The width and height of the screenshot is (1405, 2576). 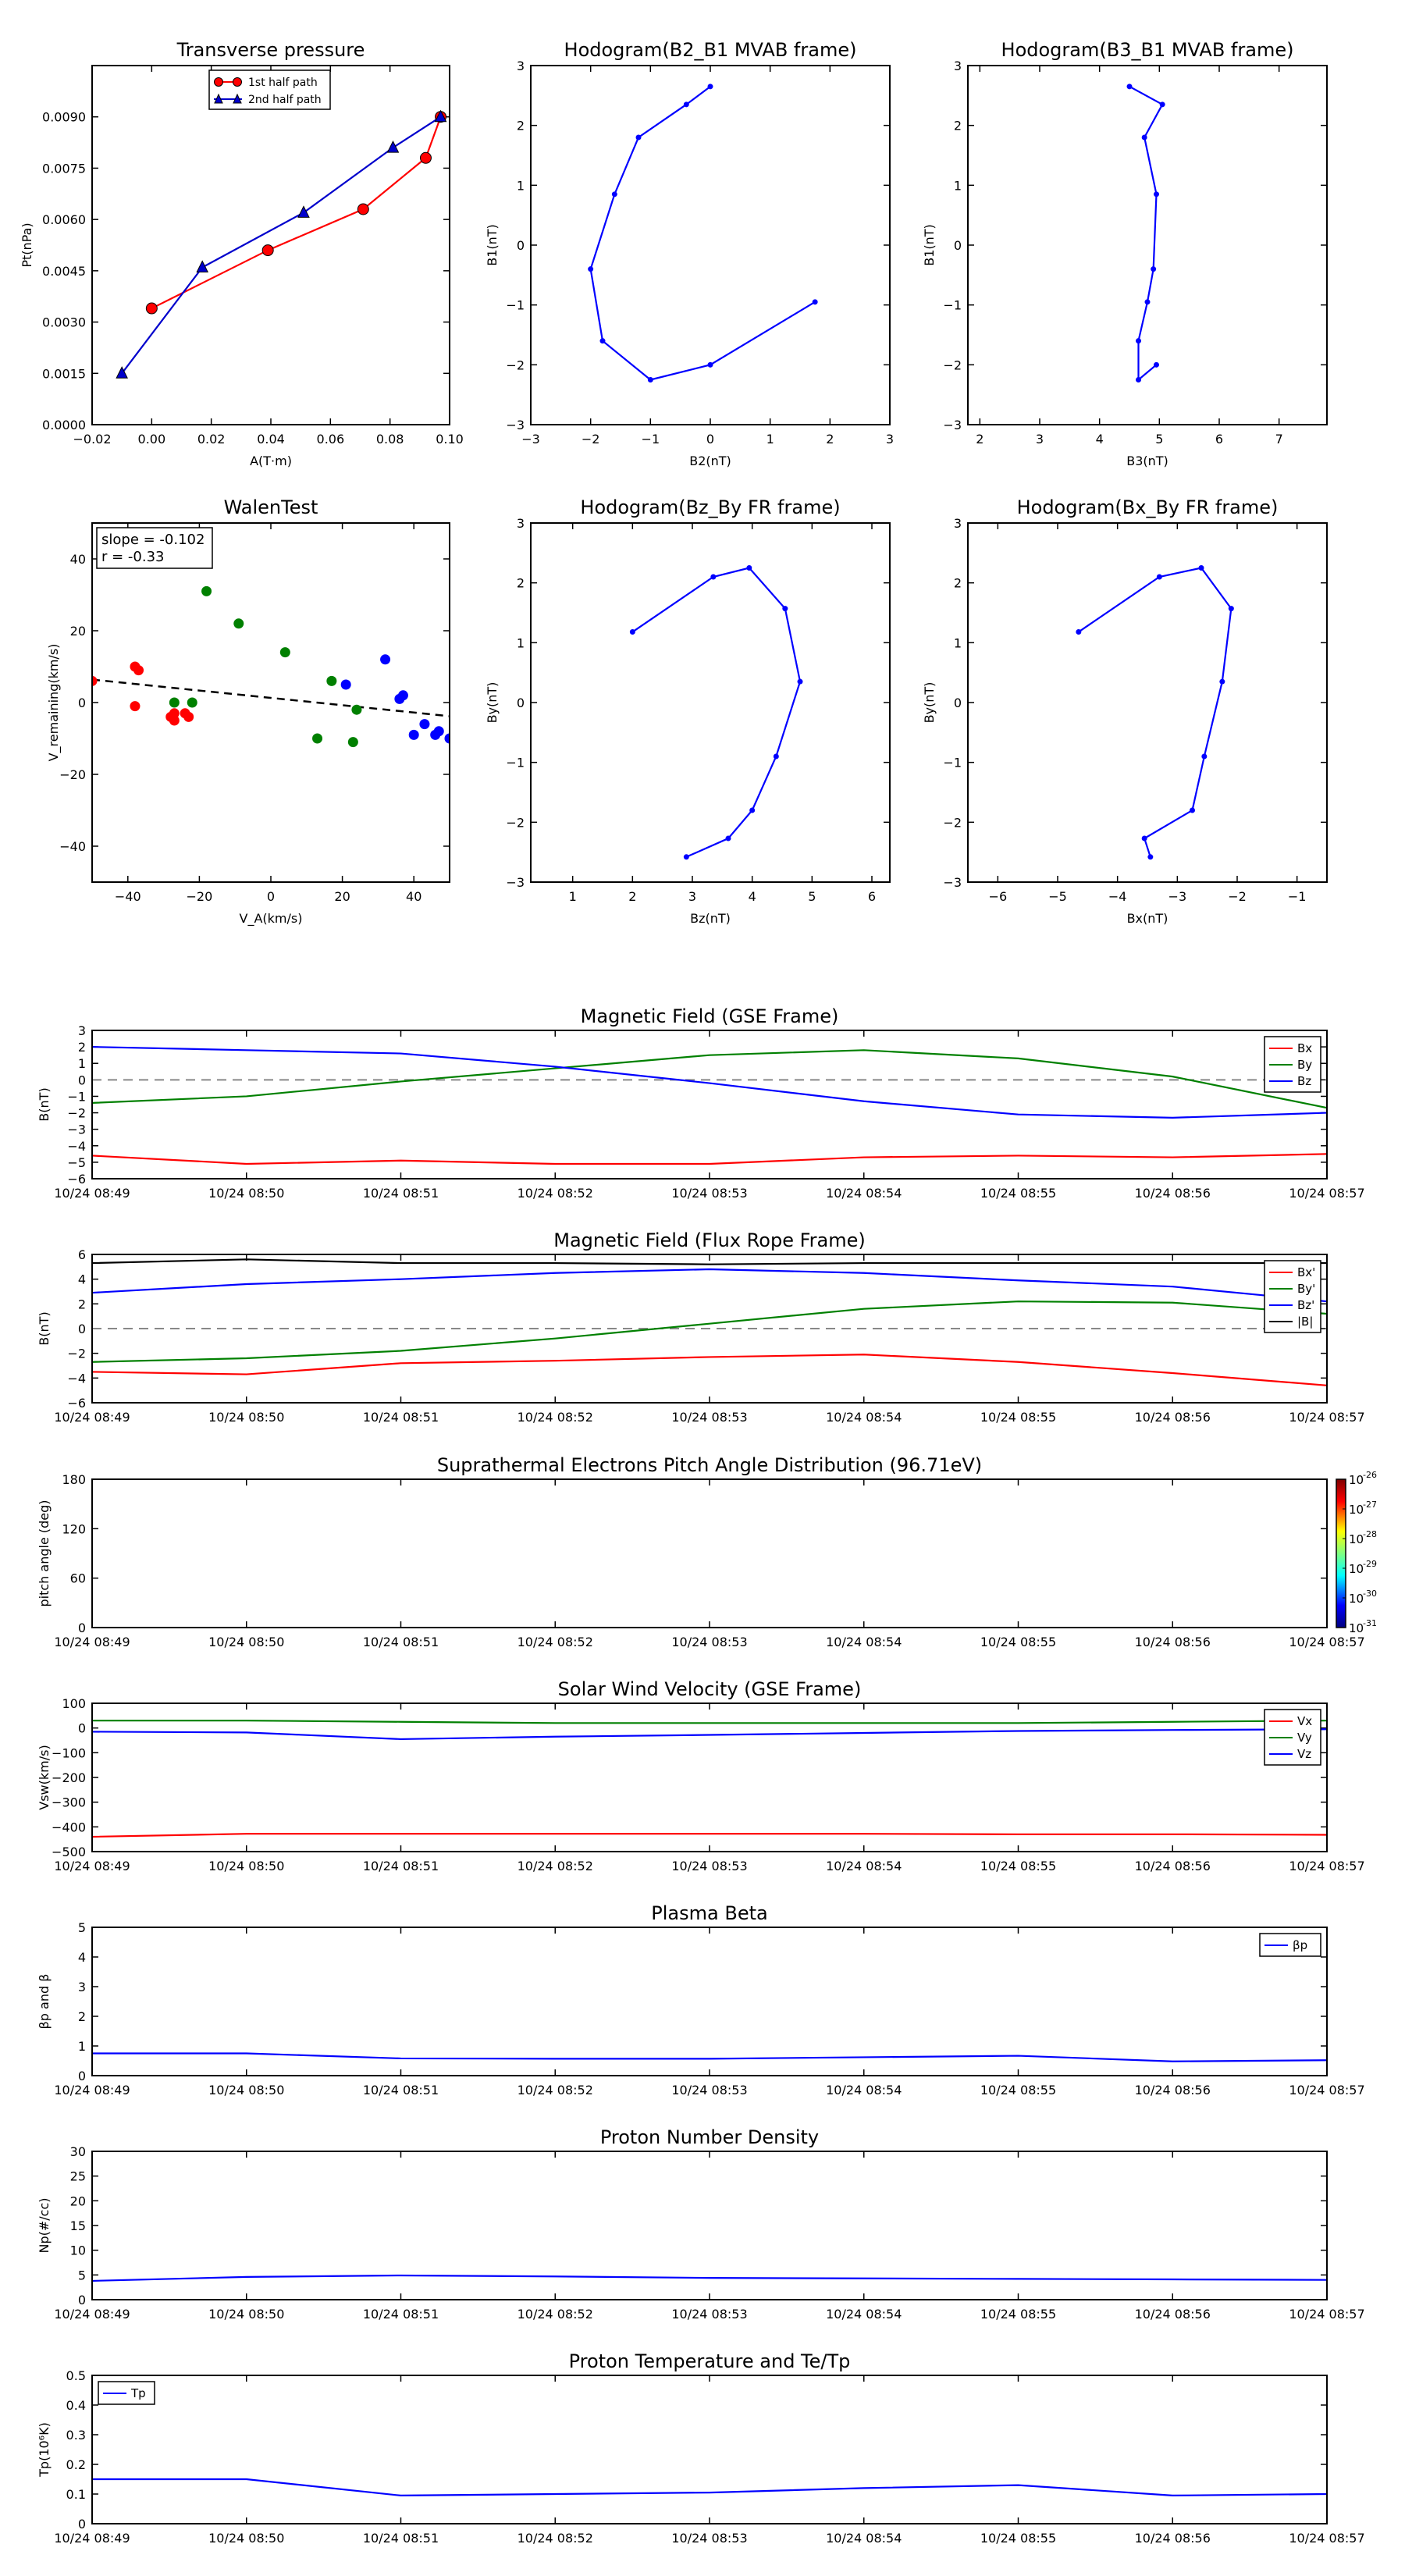 What do you see at coordinates (78, 2225) in the screenshot?
I see `y-tick-label: 15` at bounding box center [78, 2225].